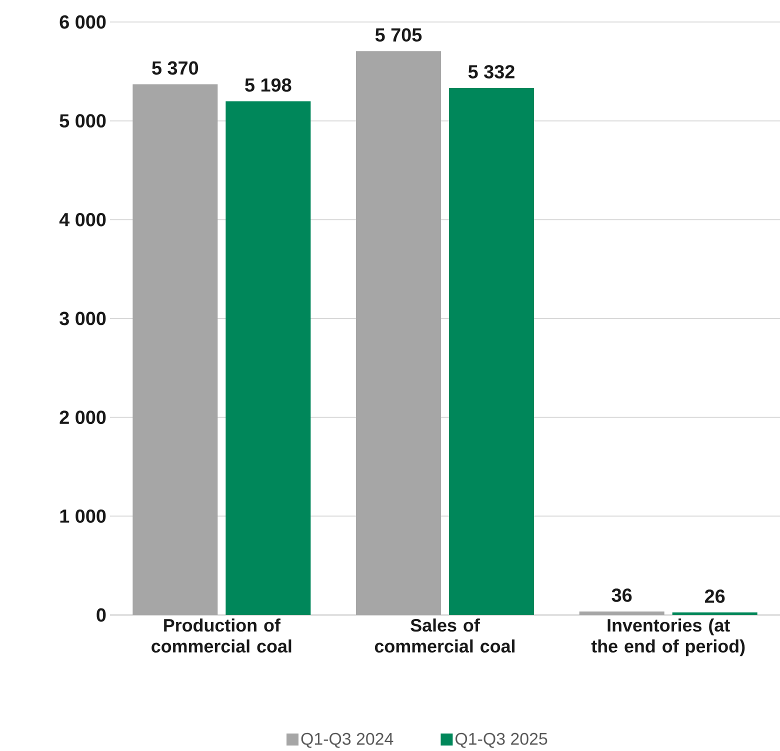 This screenshot has width=780, height=751. I want to click on legend-label: Q1-Q3 2025, so click(501, 740).